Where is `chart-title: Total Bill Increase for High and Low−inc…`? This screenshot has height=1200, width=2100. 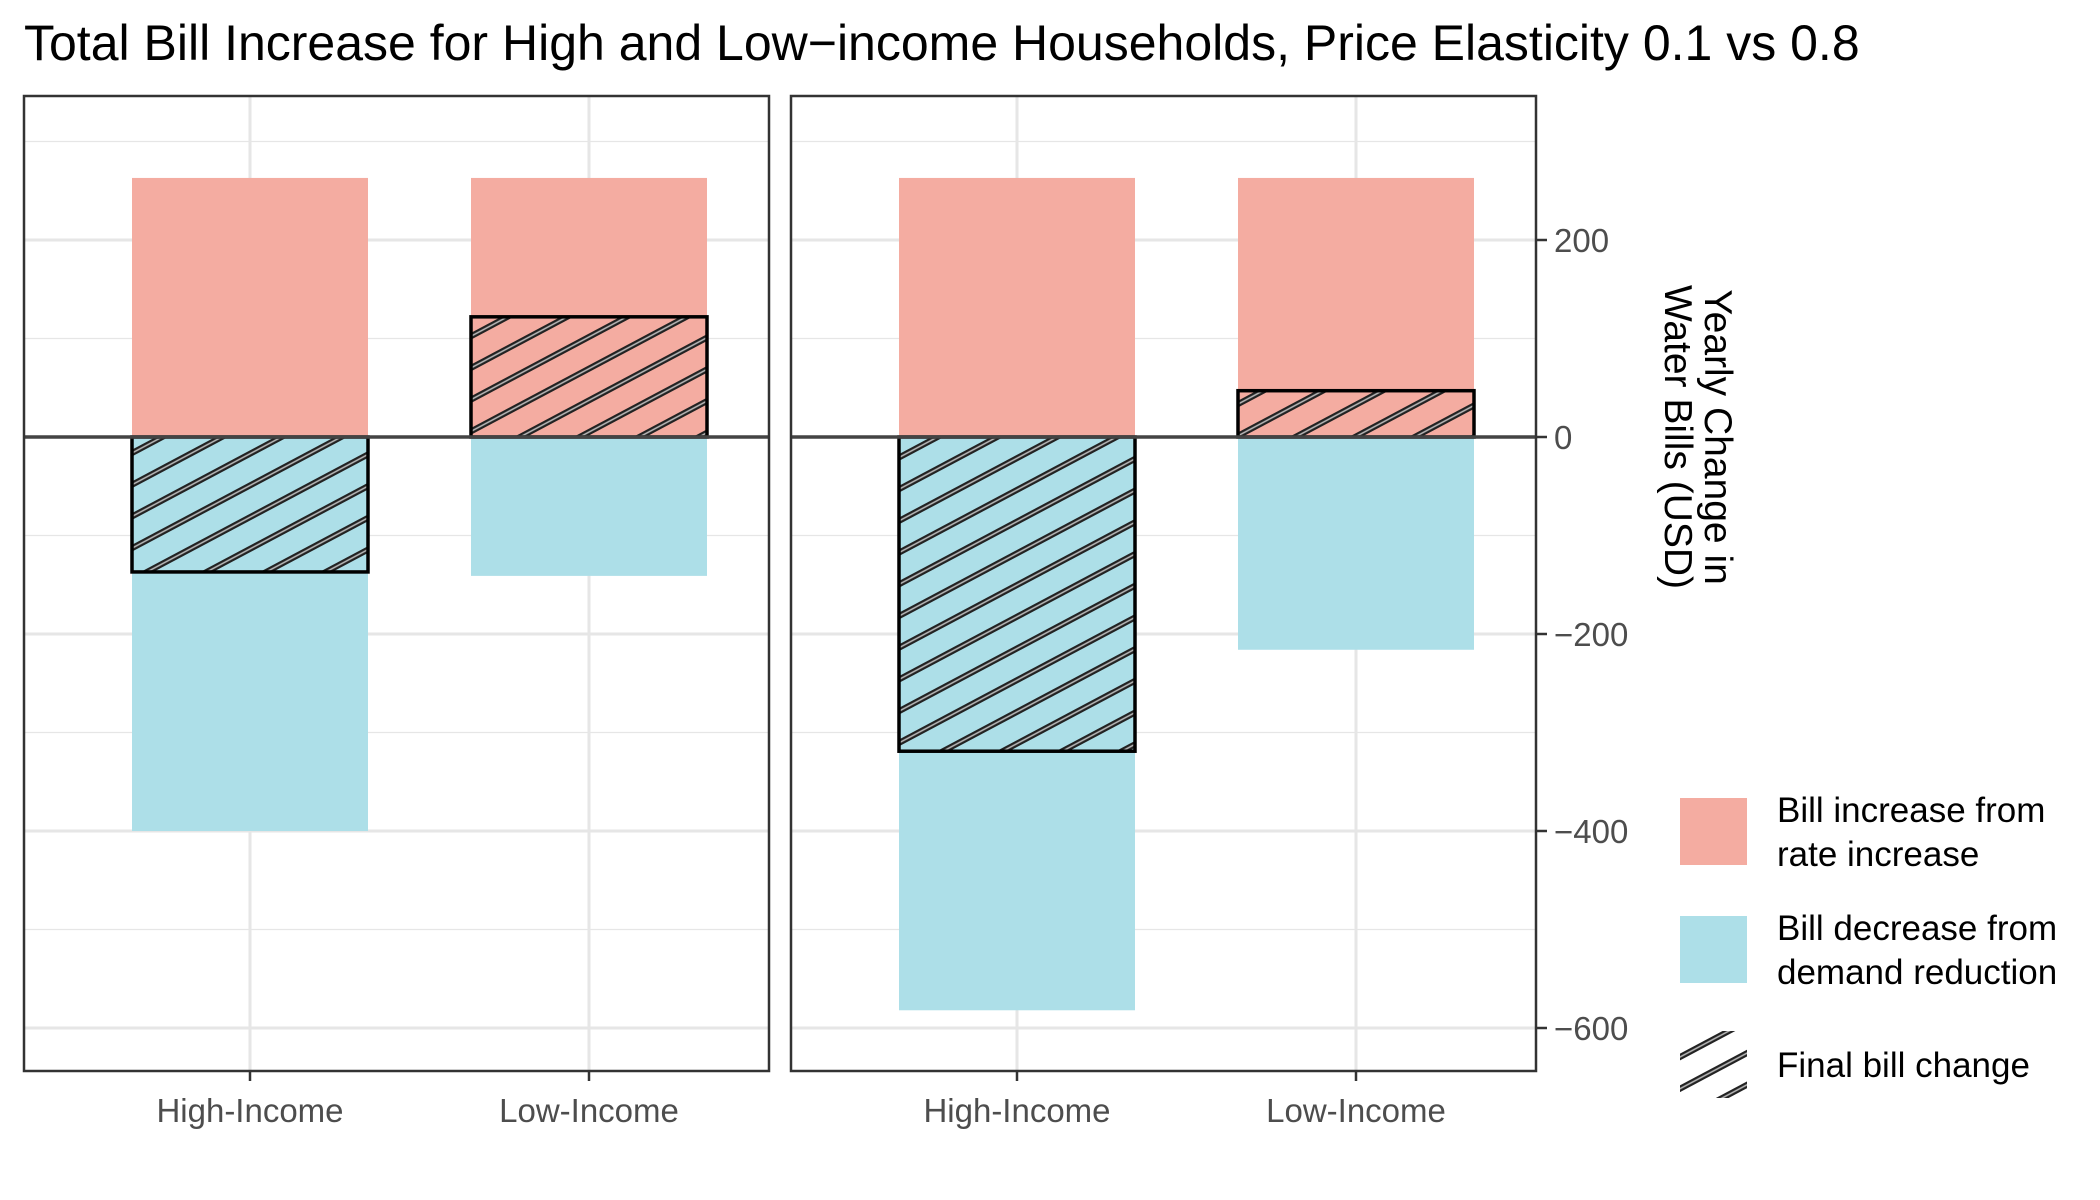
chart-title: Total Bill Increase for High and Low−inc… is located at coordinates (942, 43).